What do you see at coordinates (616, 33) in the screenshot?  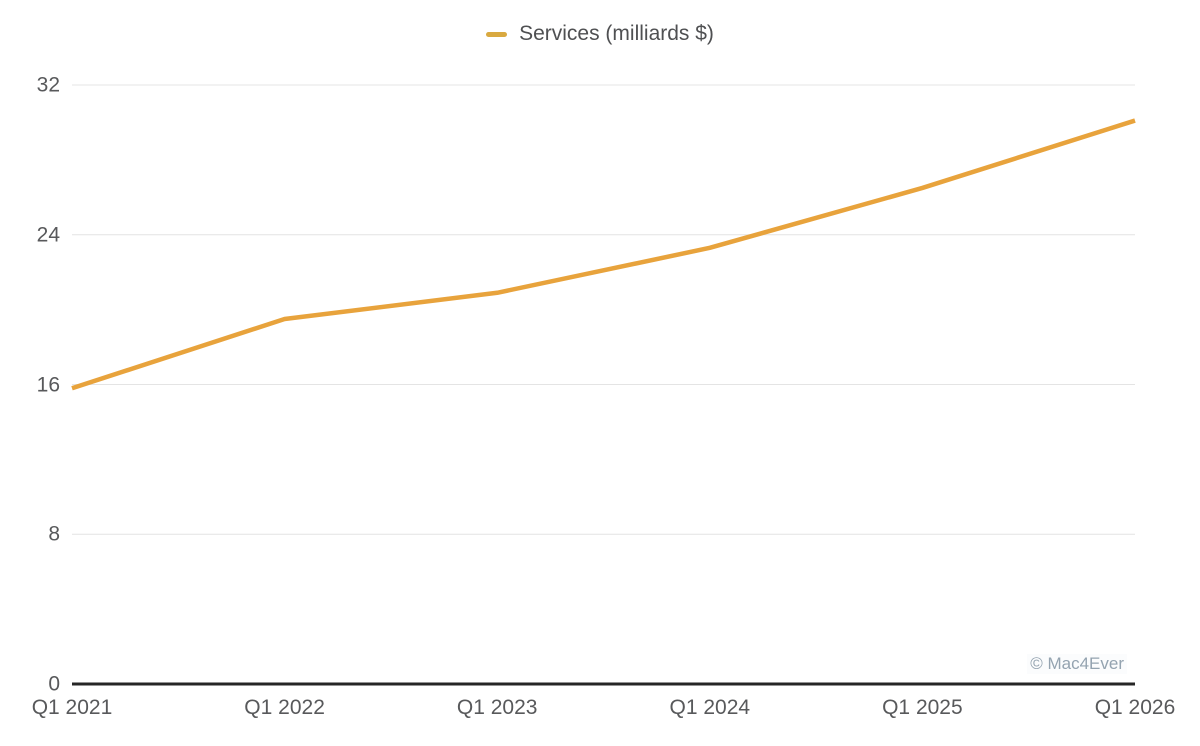 I see `legend-label: Services (milliards $)` at bounding box center [616, 33].